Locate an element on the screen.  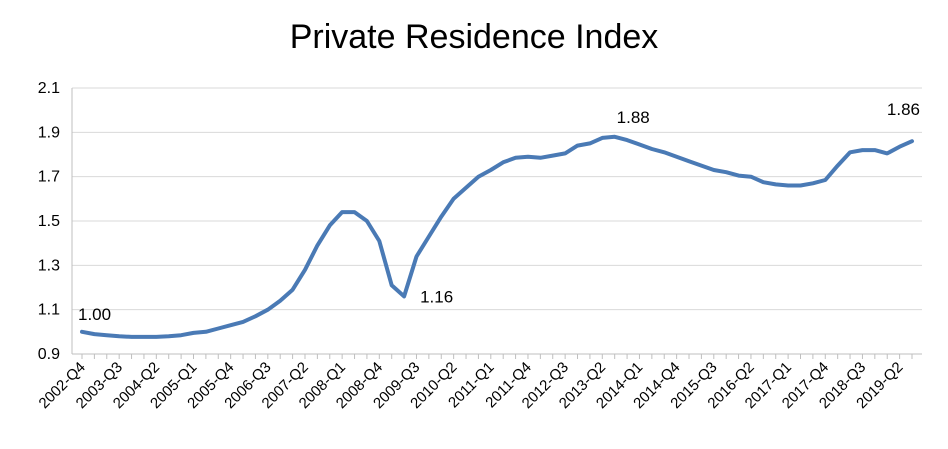
data-label: 1.16 is located at coordinates (436, 296).